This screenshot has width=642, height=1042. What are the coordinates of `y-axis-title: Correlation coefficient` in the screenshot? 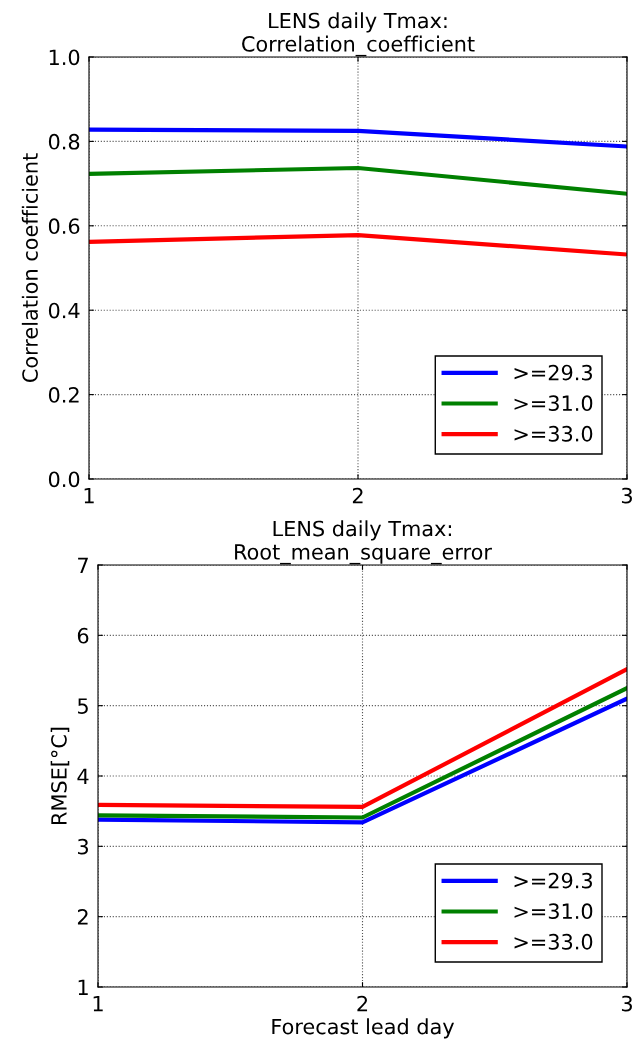 It's located at (29, 268).